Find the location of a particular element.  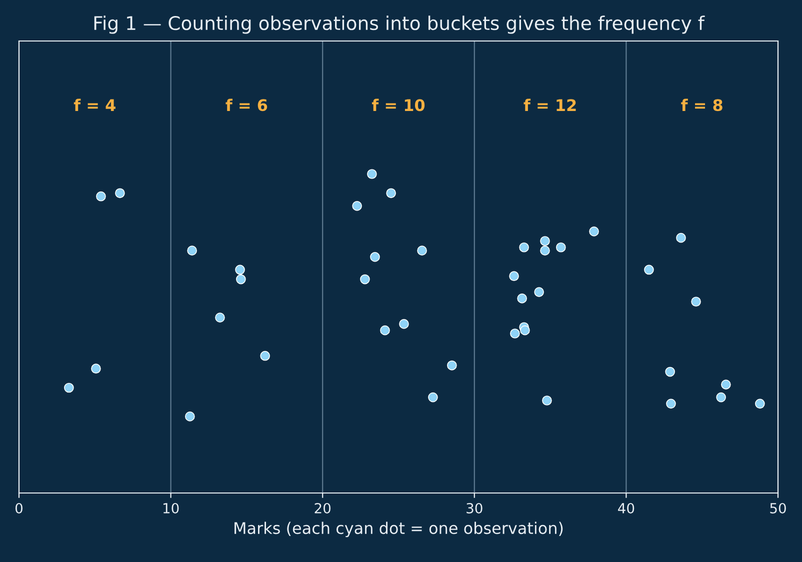

x-axis-title: Marks (each cyan dot = one observation) is located at coordinates (398, 530).